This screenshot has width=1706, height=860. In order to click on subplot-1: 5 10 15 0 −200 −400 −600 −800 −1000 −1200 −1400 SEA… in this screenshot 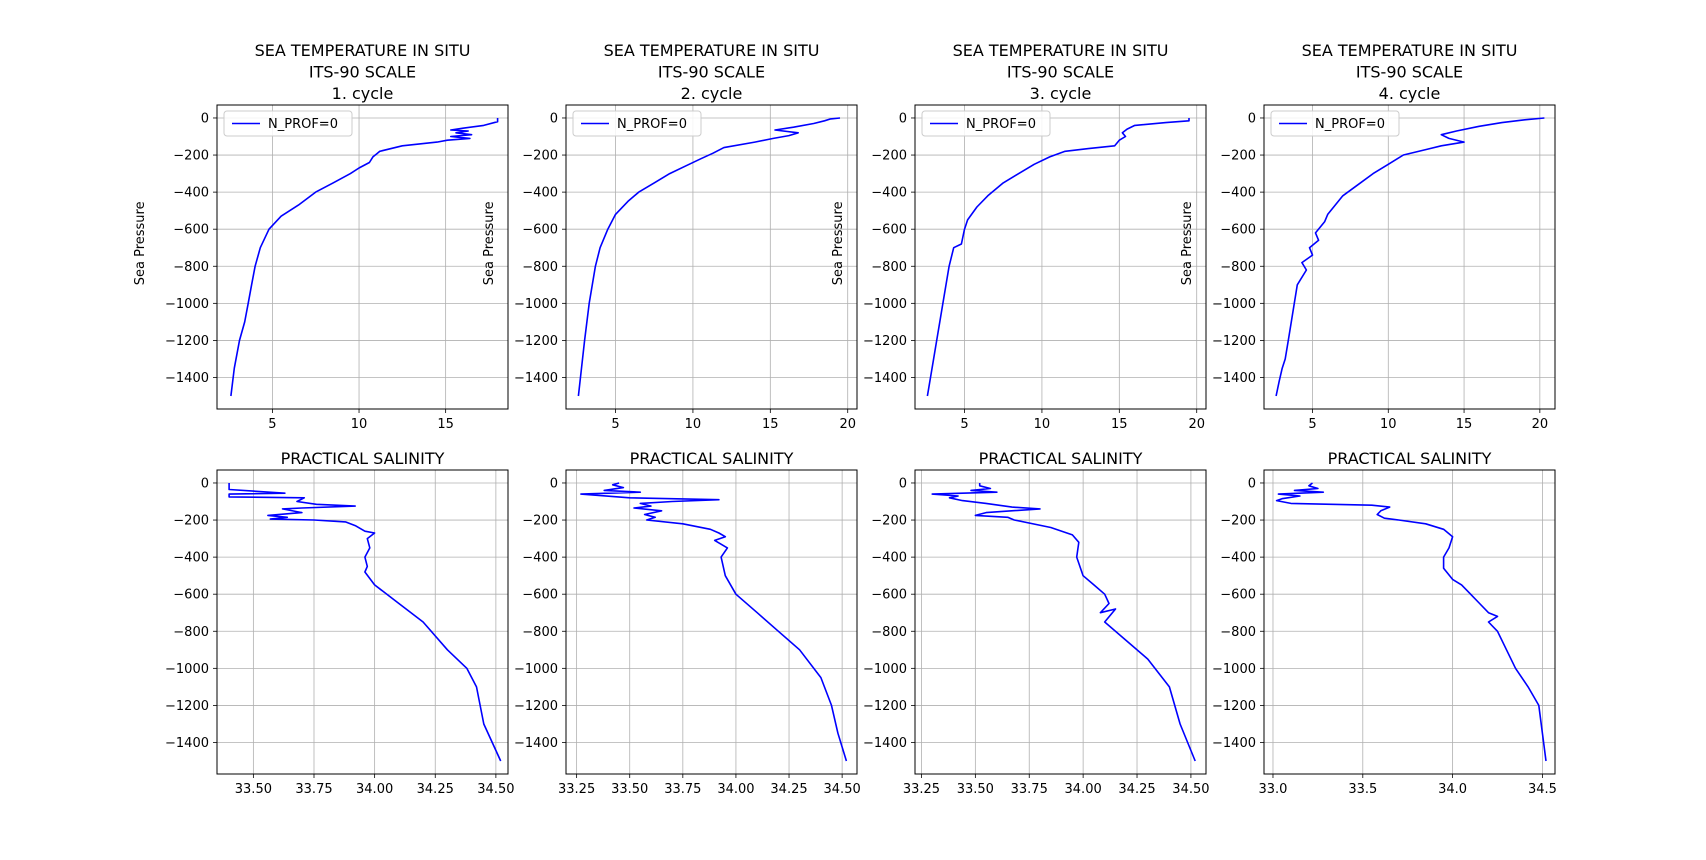, I will do `click(321, 236)`.